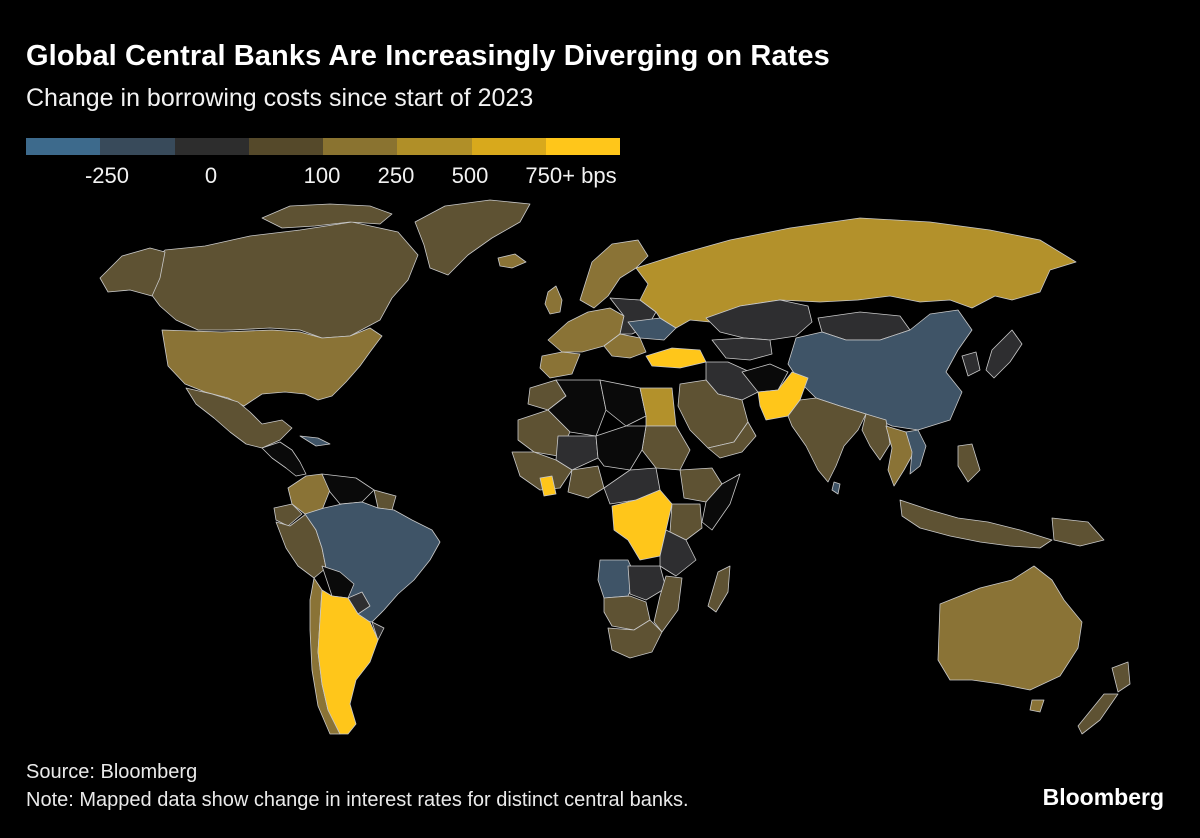 The width and height of the screenshot is (1200, 838). What do you see at coordinates (378, 631) in the screenshot?
I see `region-uruguay` at bounding box center [378, 631].